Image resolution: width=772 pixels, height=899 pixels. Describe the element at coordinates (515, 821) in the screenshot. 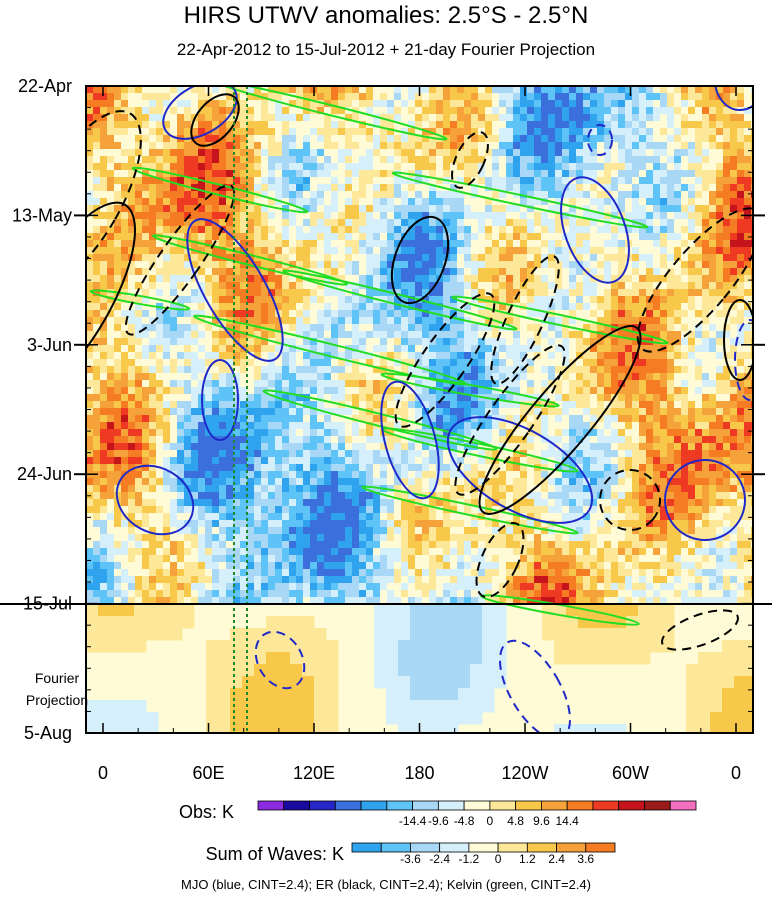

I see `obs-colorbar-label: 4.8` at that location.